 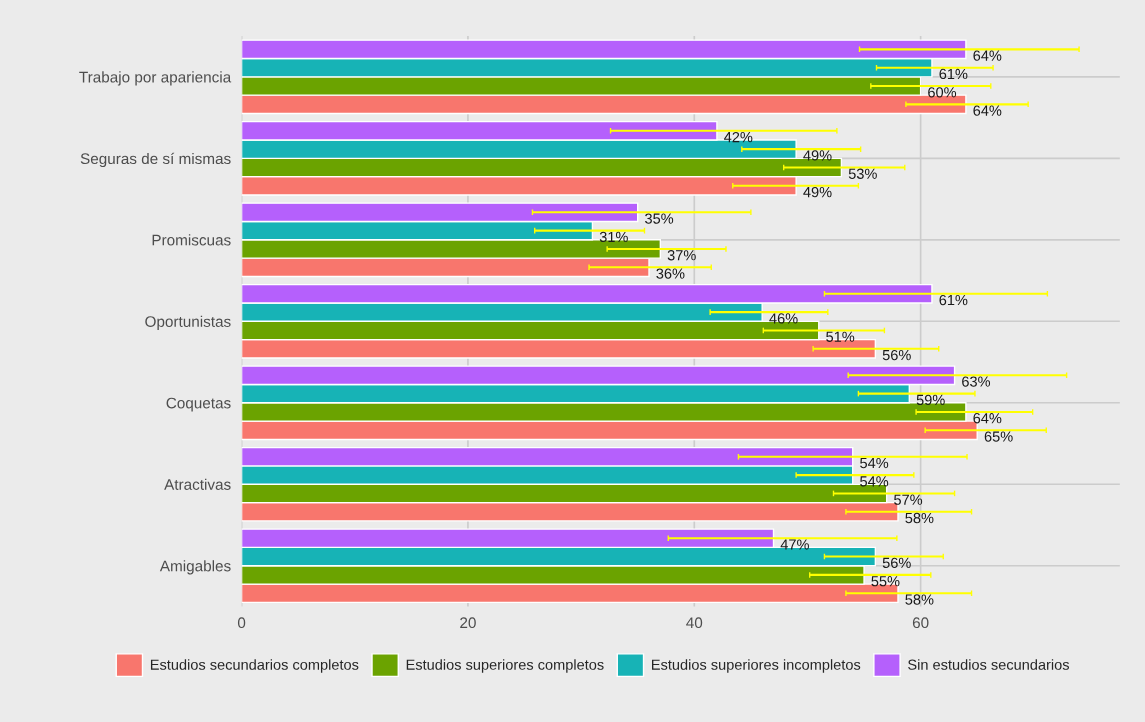 I want to click on y-tick-label: Coquetas, so click(x=198, y=404).